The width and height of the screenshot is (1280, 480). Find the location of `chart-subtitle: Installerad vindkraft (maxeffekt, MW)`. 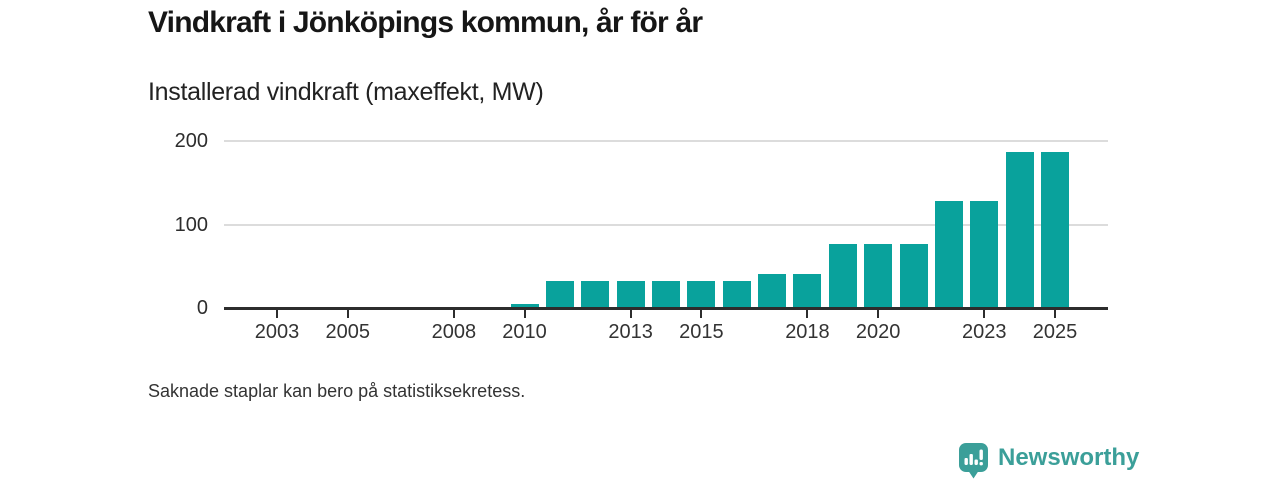

chart-subtitle: Installerad vindkraft (maxeffekt, MW) is located at coordinates (346, 92).